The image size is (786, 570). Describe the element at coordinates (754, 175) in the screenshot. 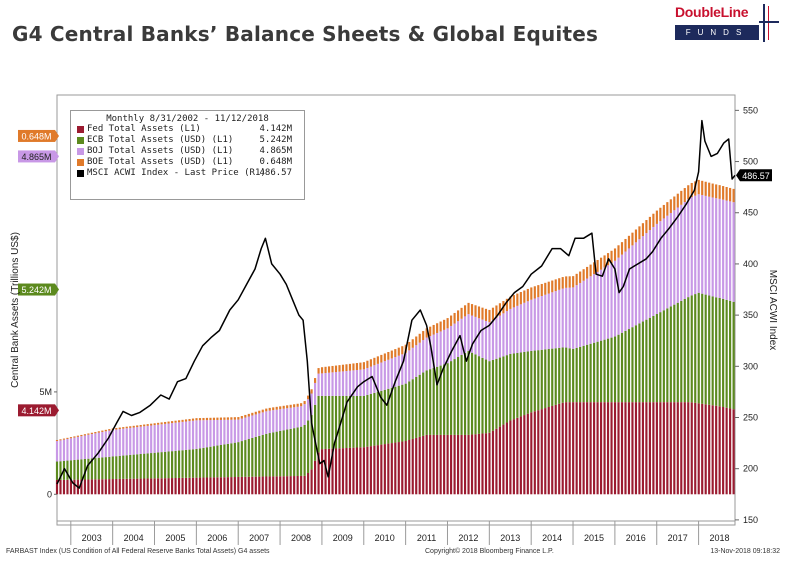

I see `right-value-tag` at that location.